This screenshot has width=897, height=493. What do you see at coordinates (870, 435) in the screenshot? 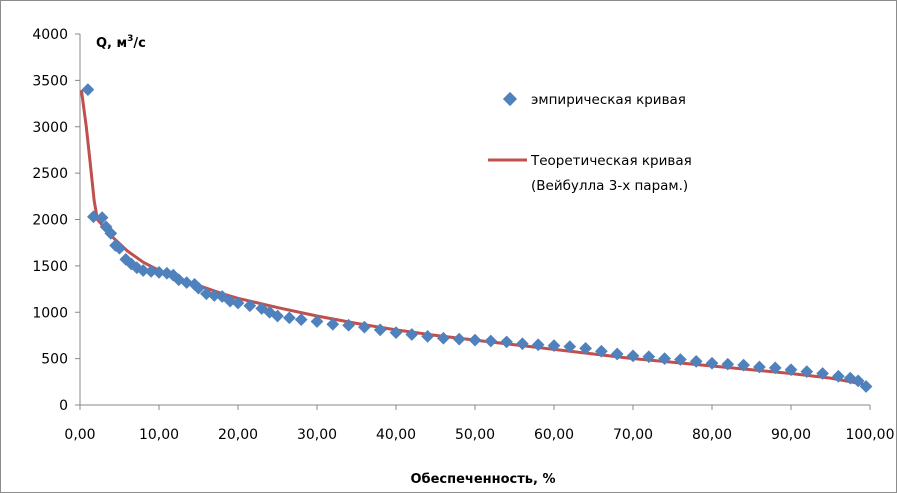
I see `x-tick-label: 100,00` at bounding box center [870, 435].